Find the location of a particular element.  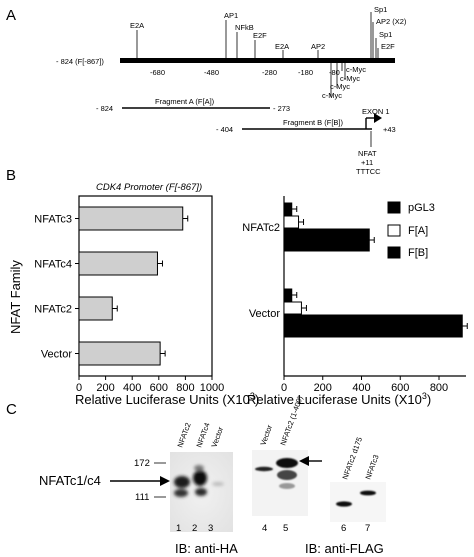

lane-label: NFATc3 is located at coordinates (371, 466).